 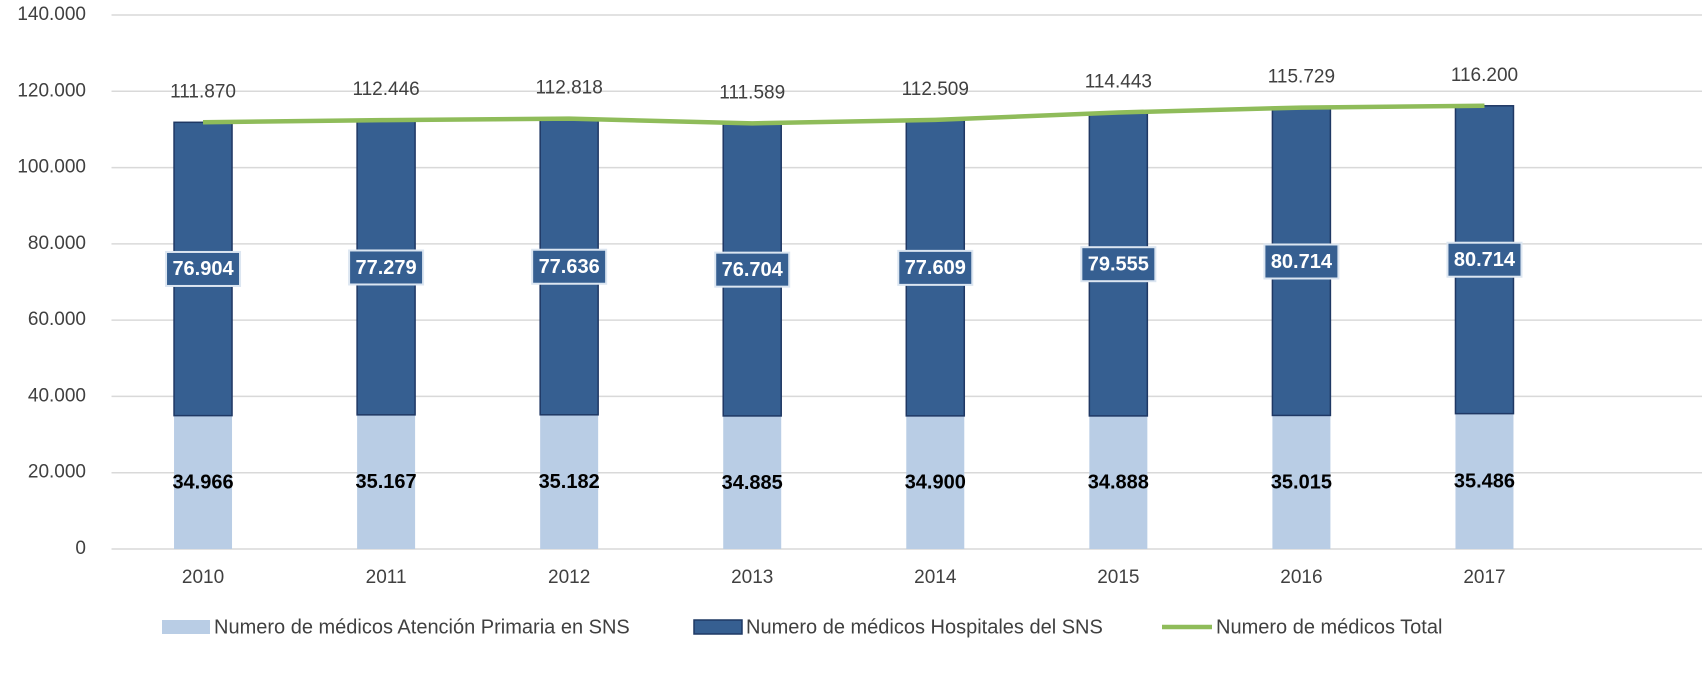 I want to click on data-label: 79.555, so click(x=1118, y=264).